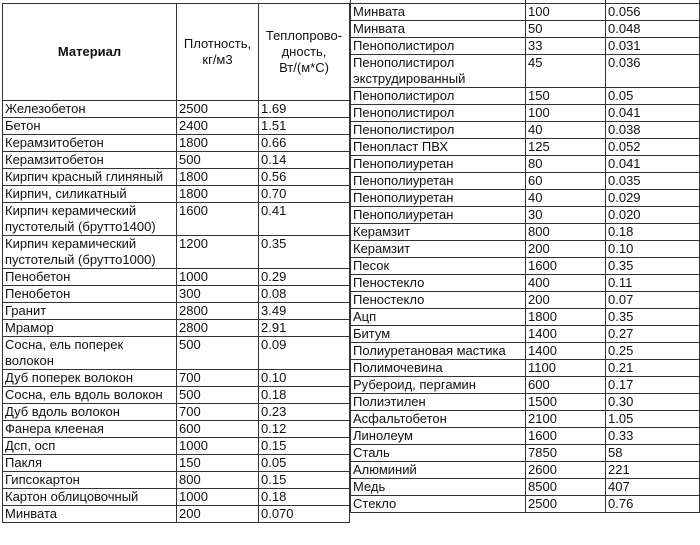  What do you see at coordinates (89, 446) in the screenshot?
I see `table-cell: Дсп, осп` at bounding box center [89, 446].